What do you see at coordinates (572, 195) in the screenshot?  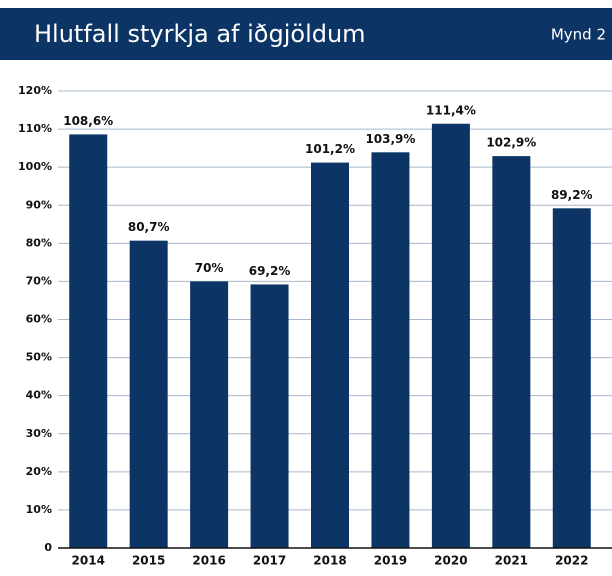 I see `value-label: 89,2%` at bounding box center [572, 195].